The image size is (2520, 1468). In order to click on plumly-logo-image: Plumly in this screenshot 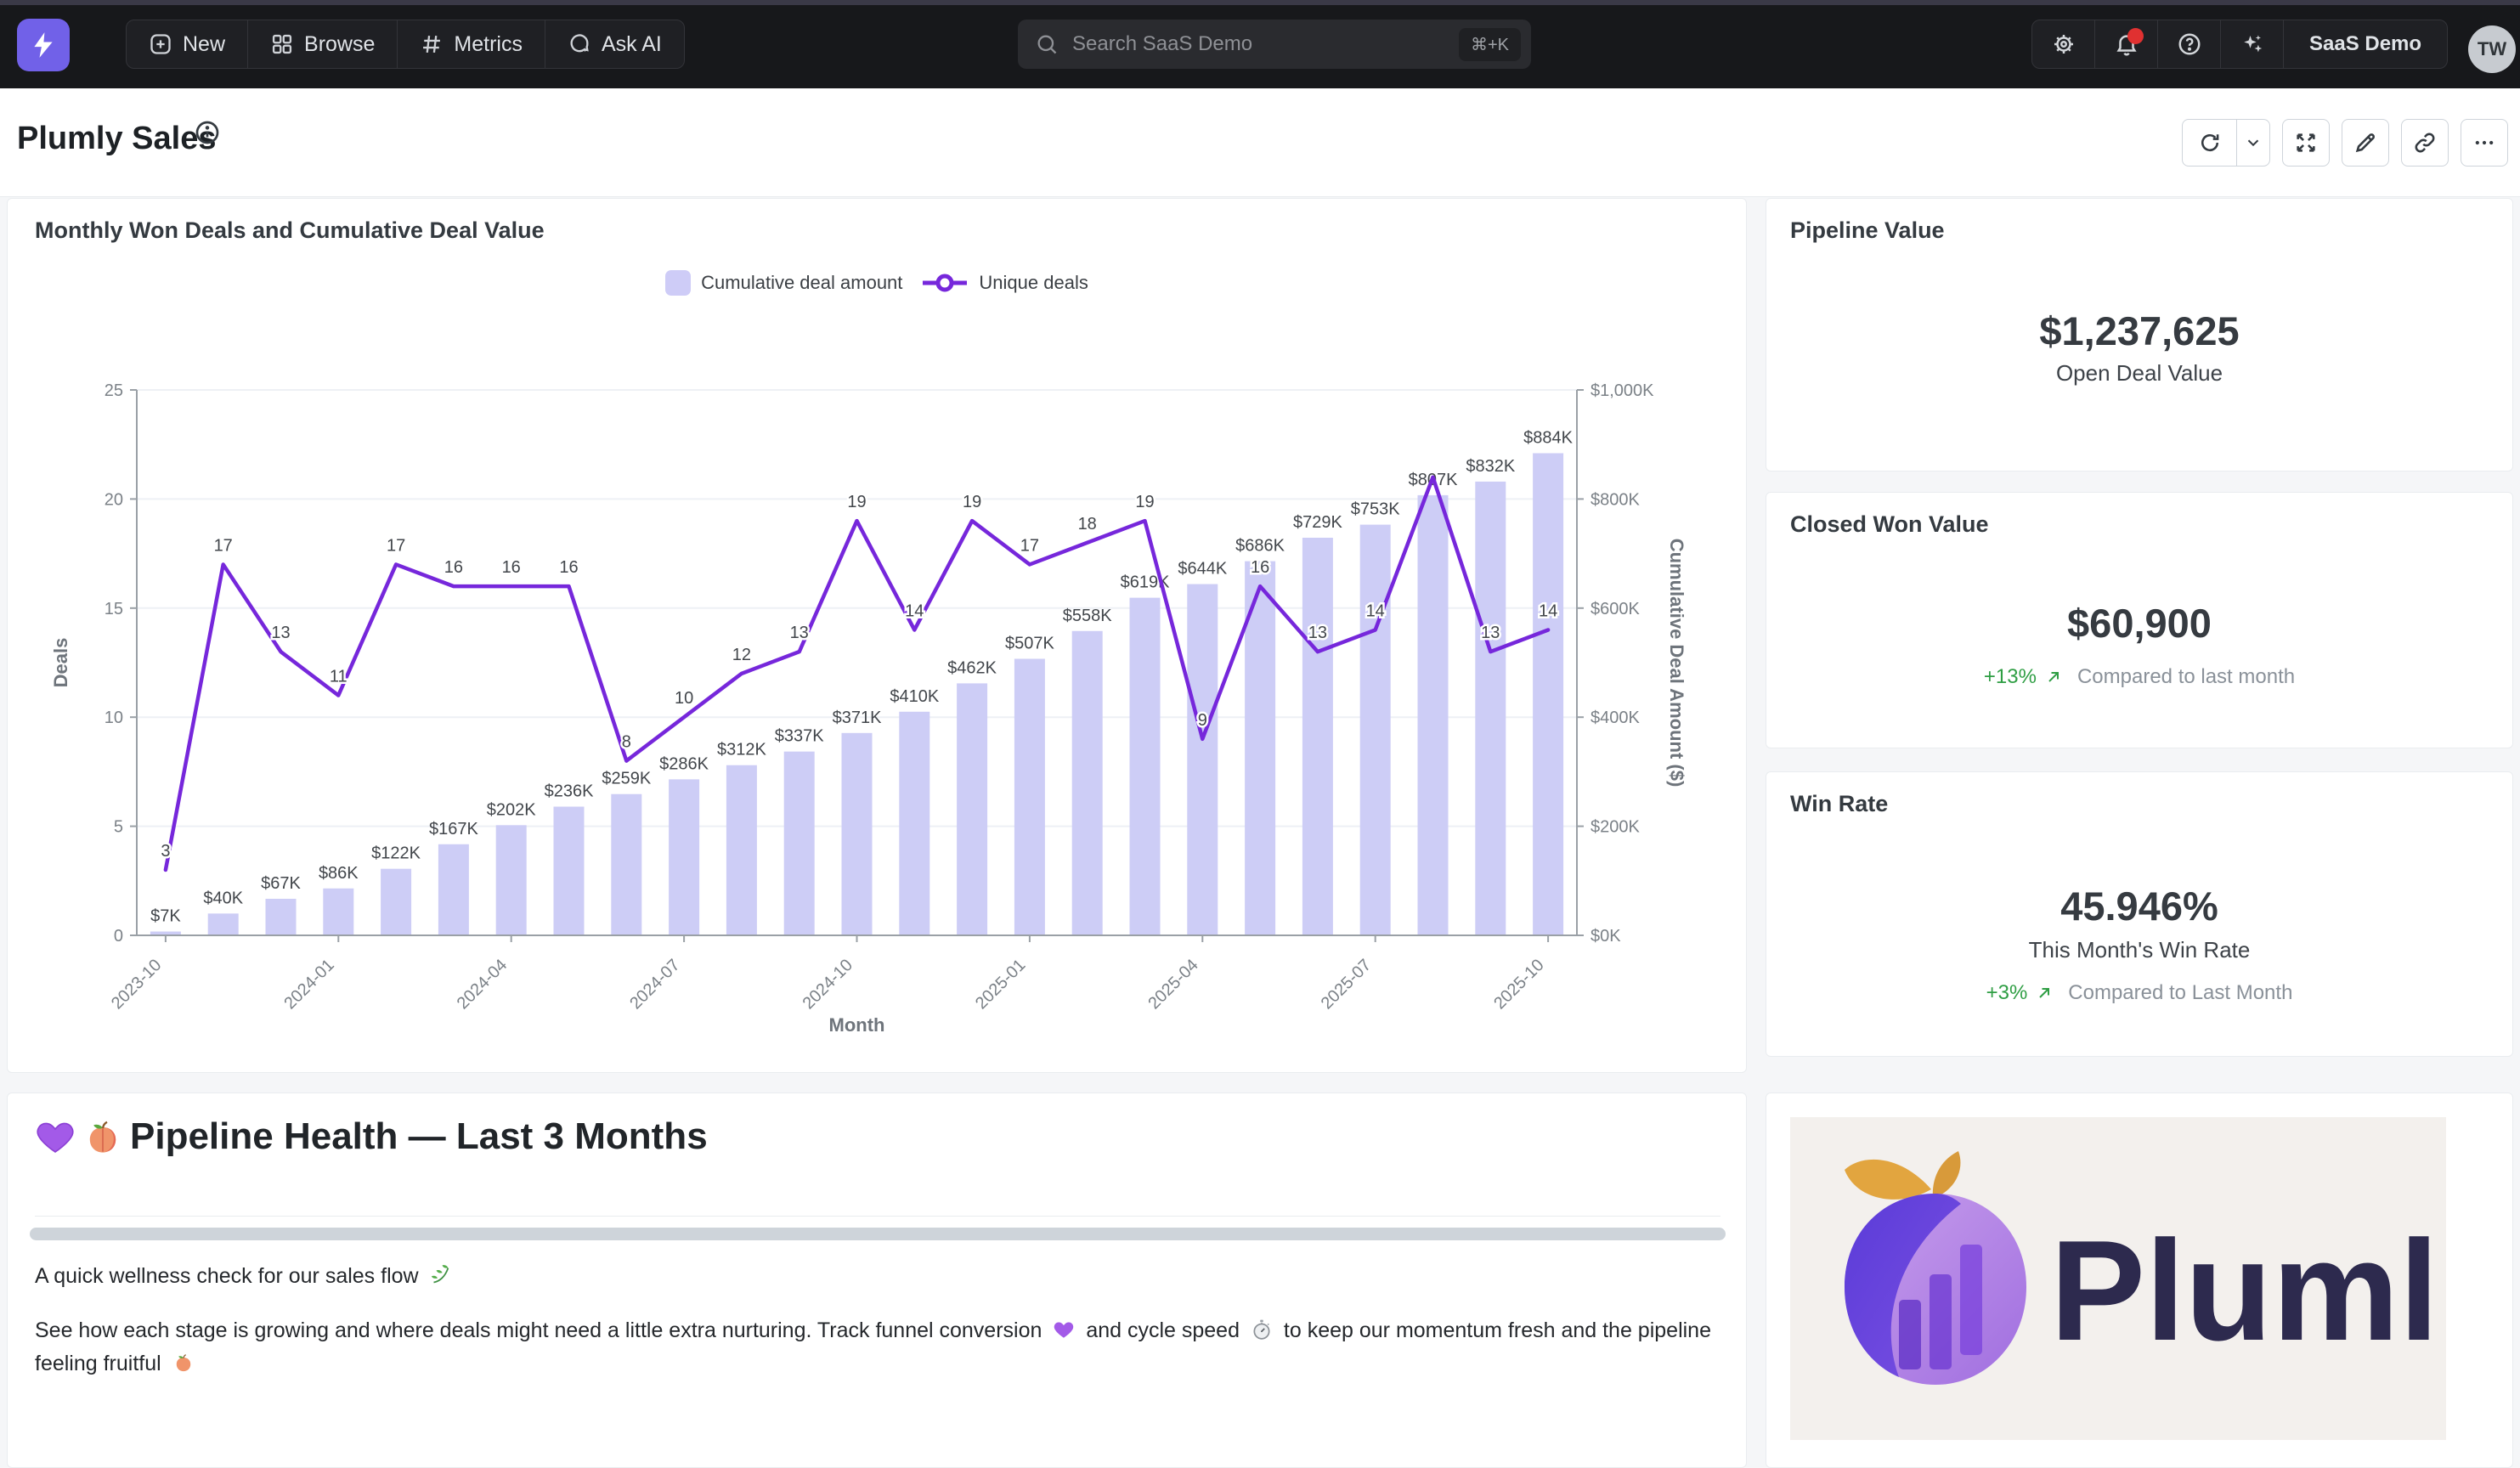, I will do `click(2118, 1279)`.